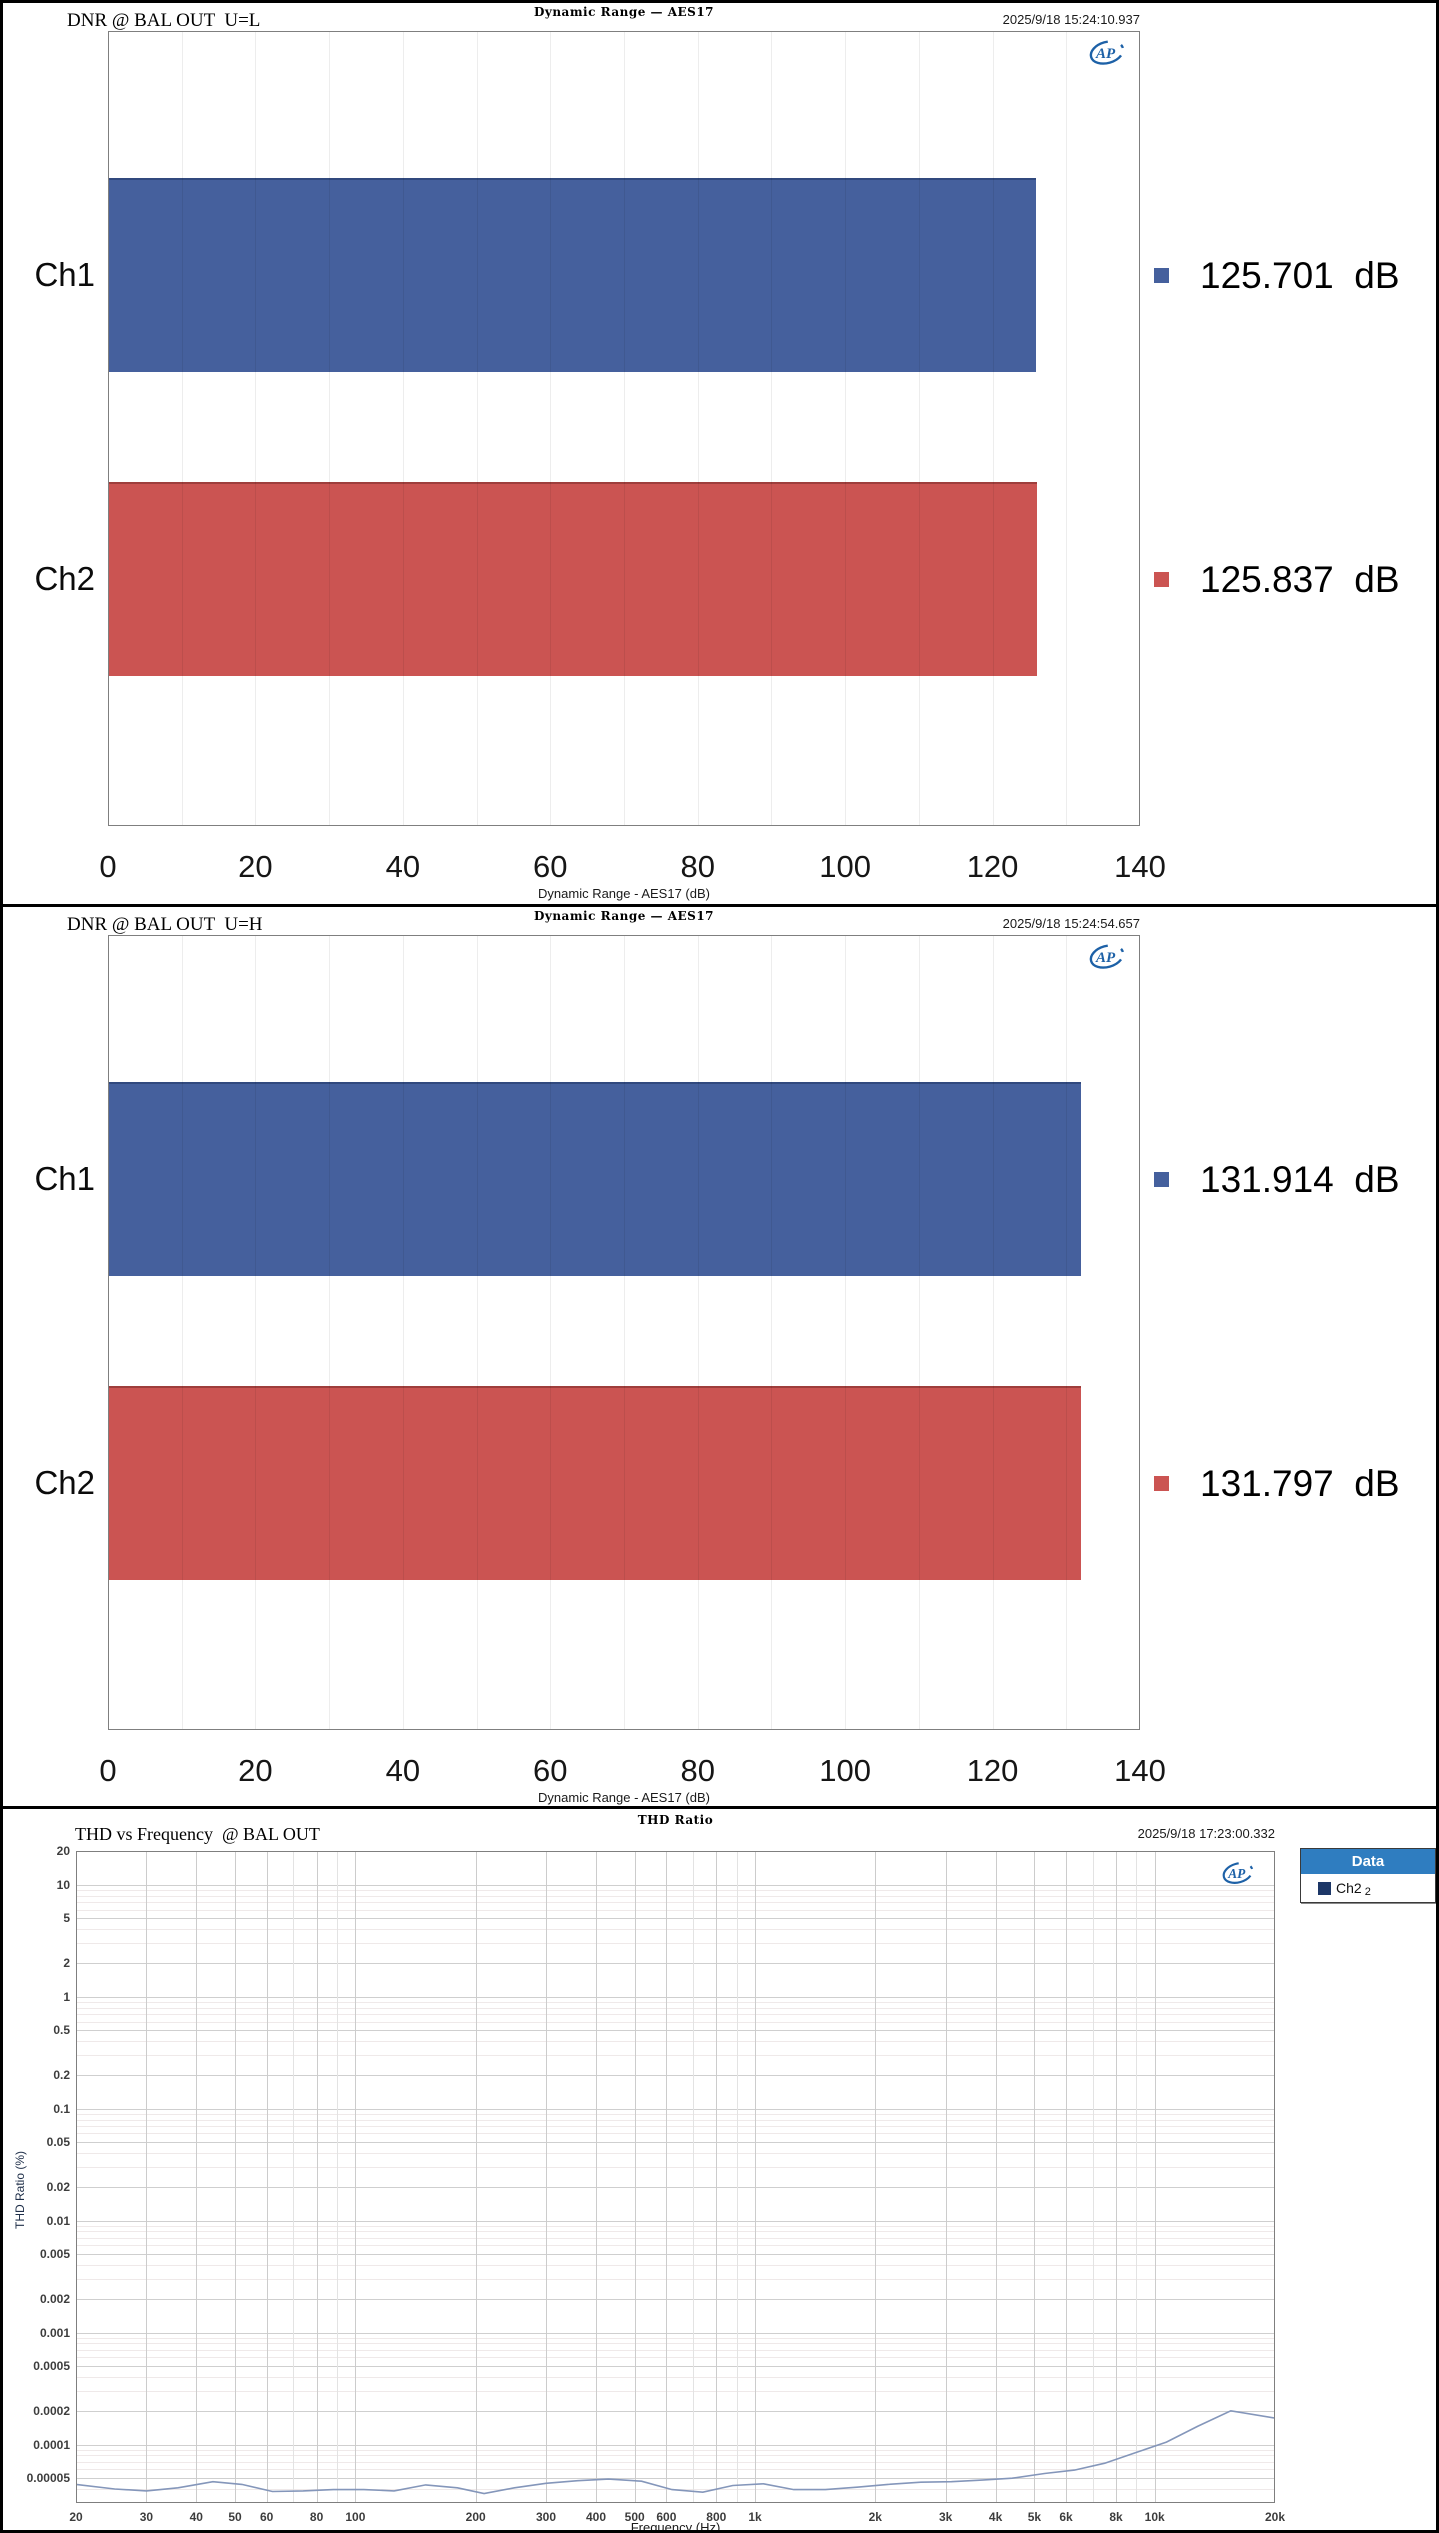  What do you see at coordinates (546, 2517) in the screenshot?
I see `x-tick-label: 300` at bounding box center [546, 2517].